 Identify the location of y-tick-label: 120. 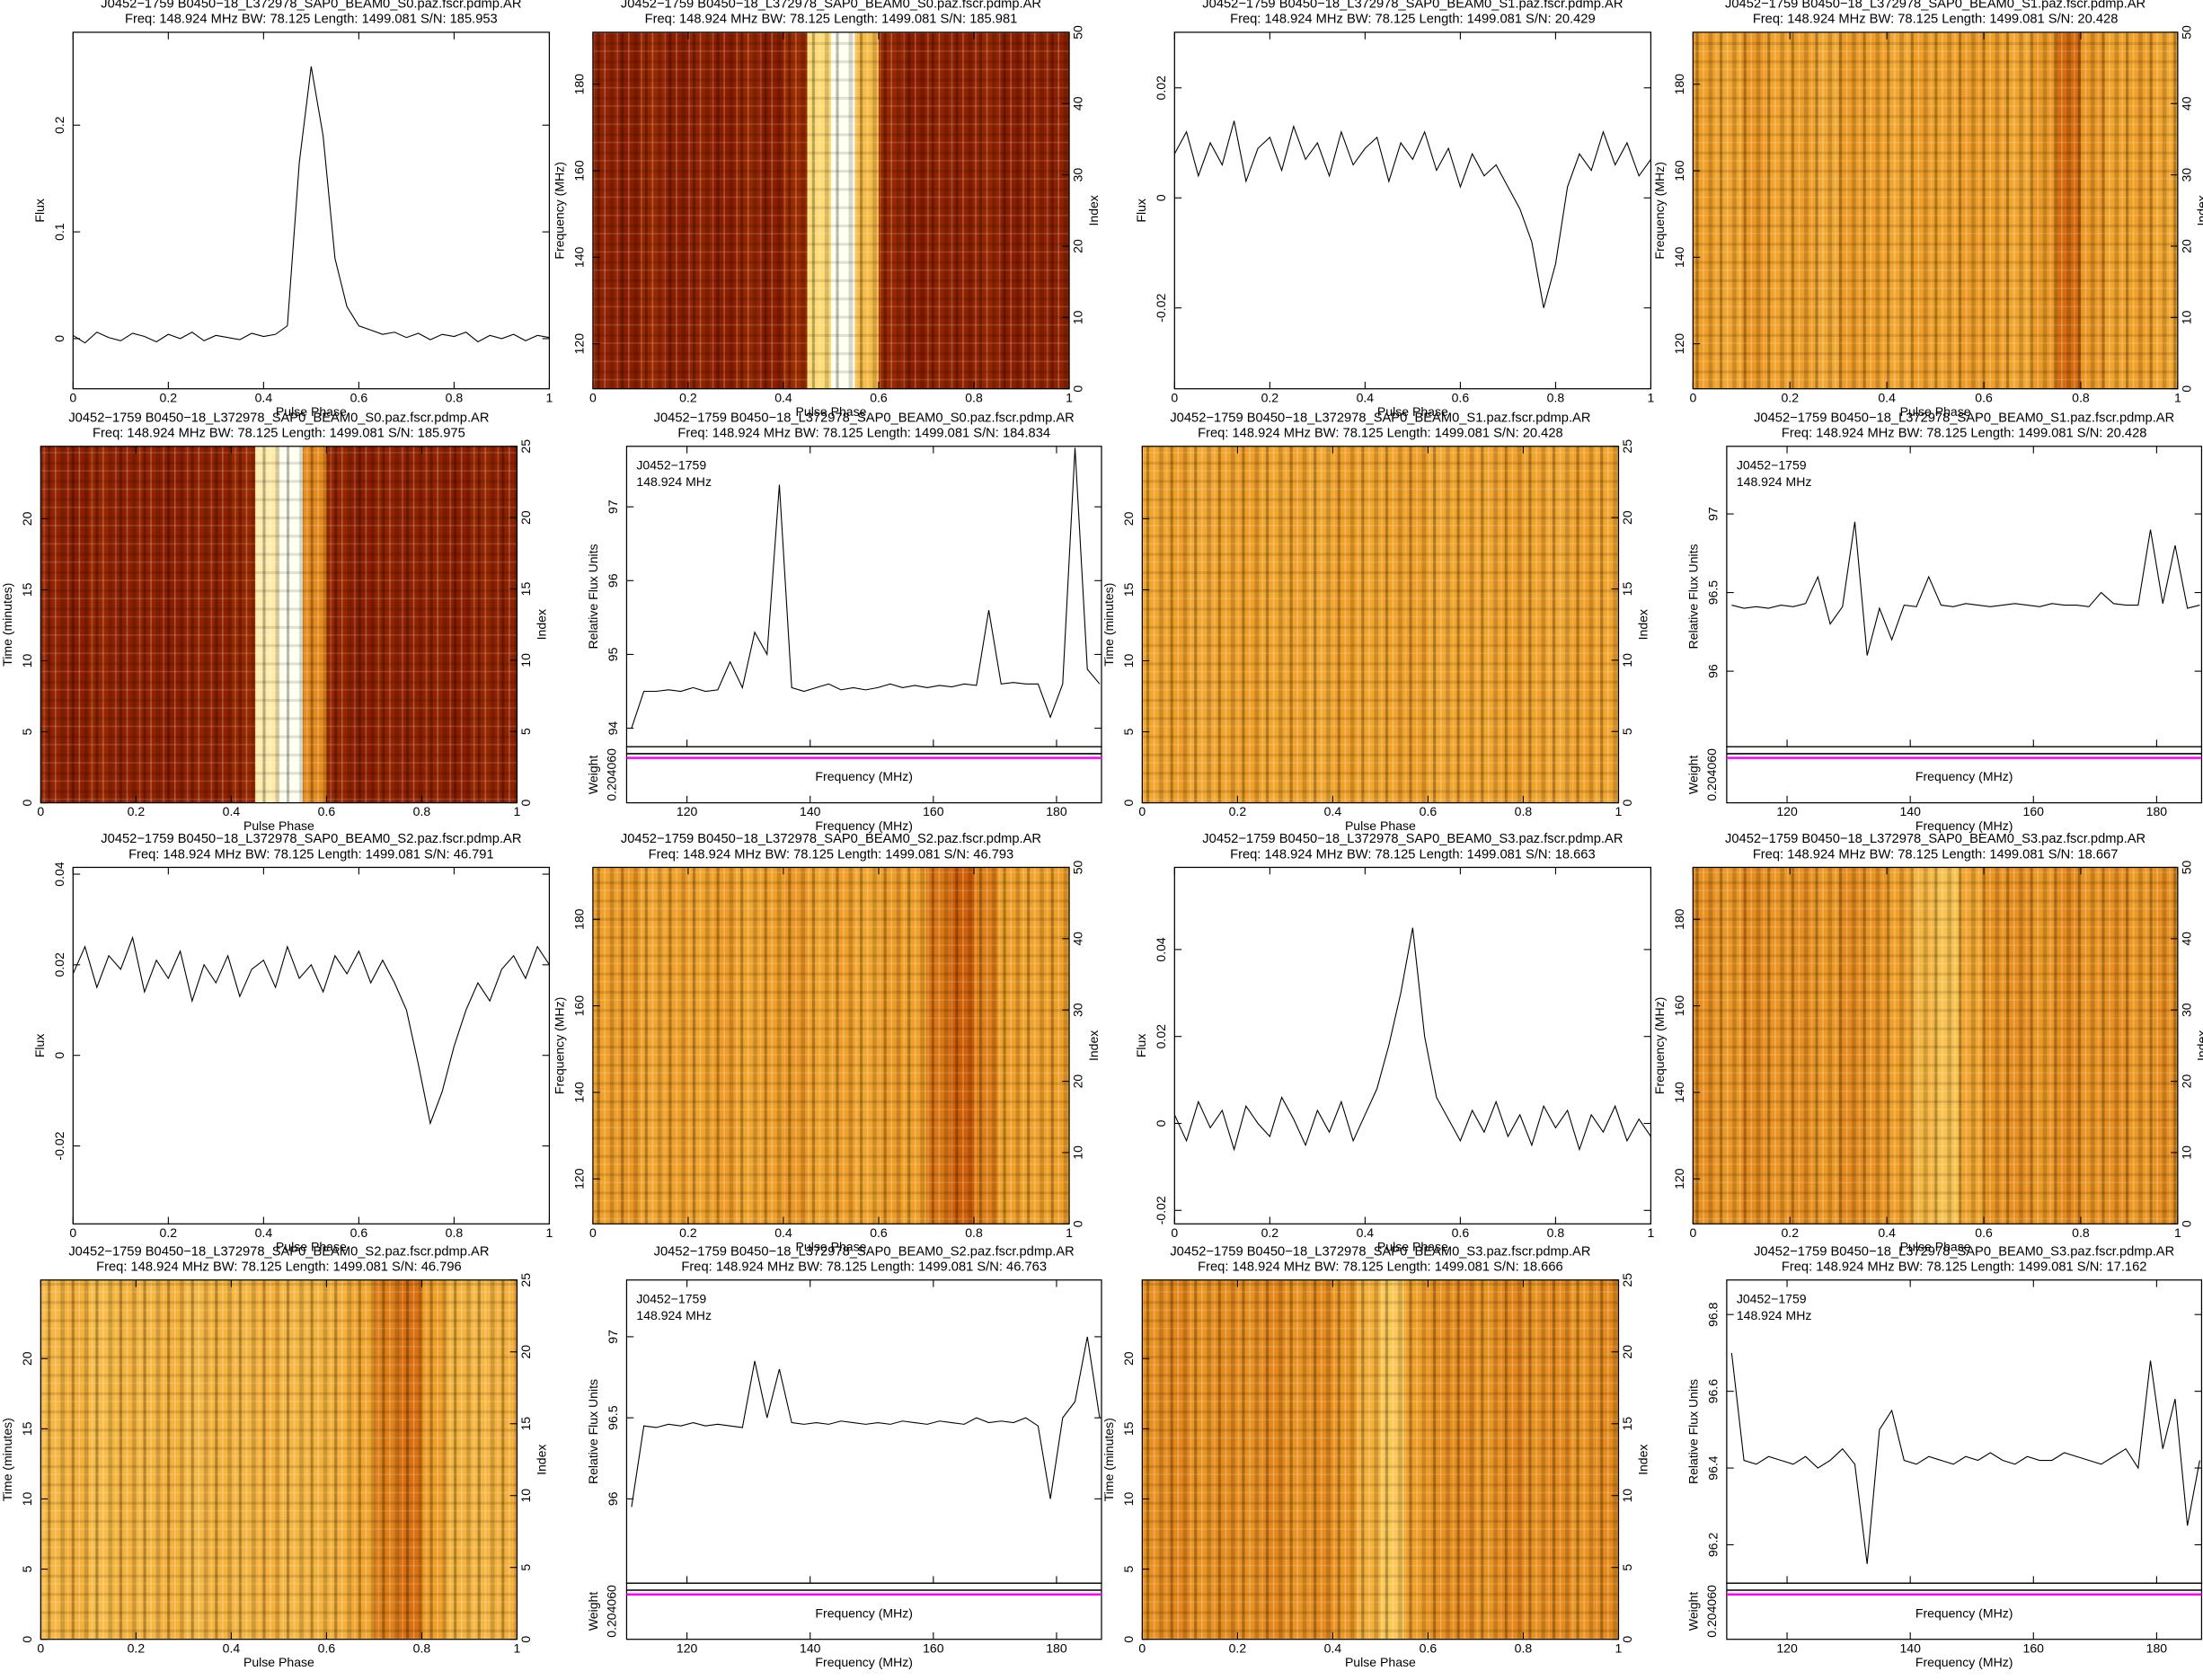
(1679, 1178).